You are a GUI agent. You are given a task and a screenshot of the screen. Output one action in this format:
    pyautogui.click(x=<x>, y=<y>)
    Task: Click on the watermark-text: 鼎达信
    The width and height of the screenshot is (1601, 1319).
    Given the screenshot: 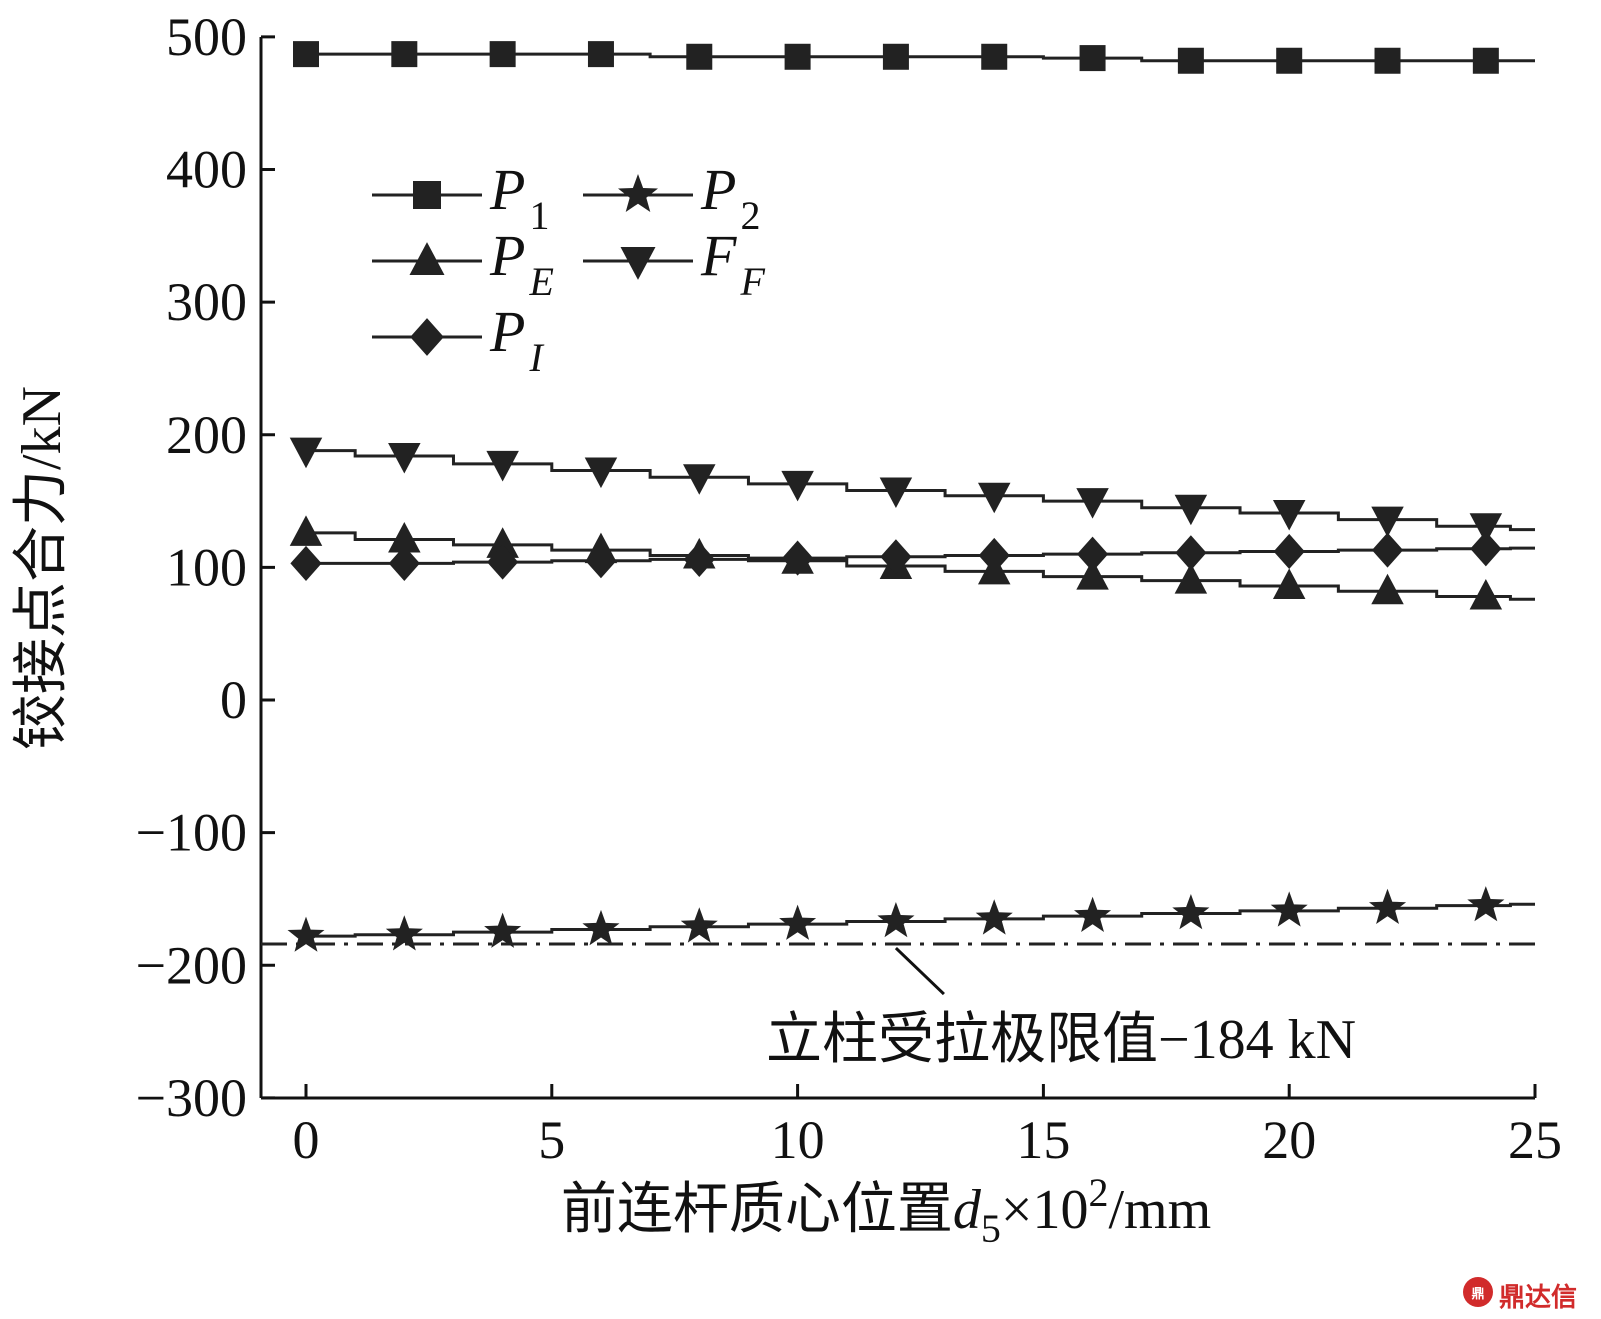 What is the action you would take?
    pyautogui.click(x=1538, y=1298)
    